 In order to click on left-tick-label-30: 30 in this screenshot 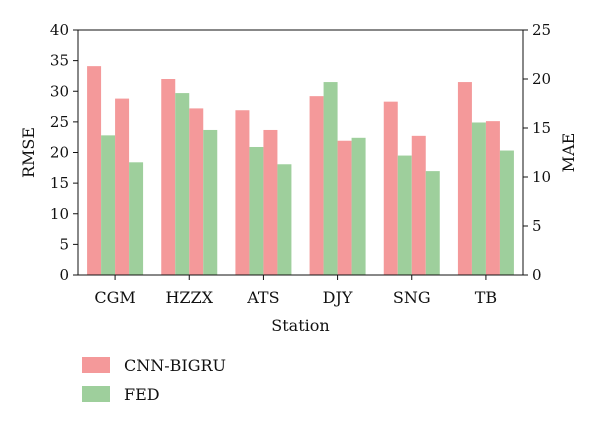, I will do `click(59, 91)`.